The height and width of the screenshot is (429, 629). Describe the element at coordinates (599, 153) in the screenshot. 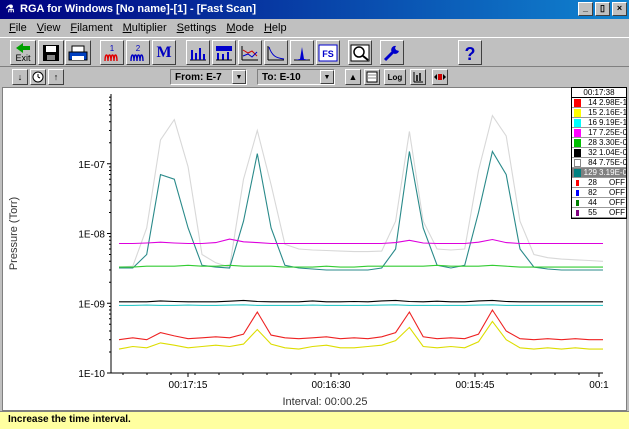

I see `legend-row: 32 1.04E-0` at that location.